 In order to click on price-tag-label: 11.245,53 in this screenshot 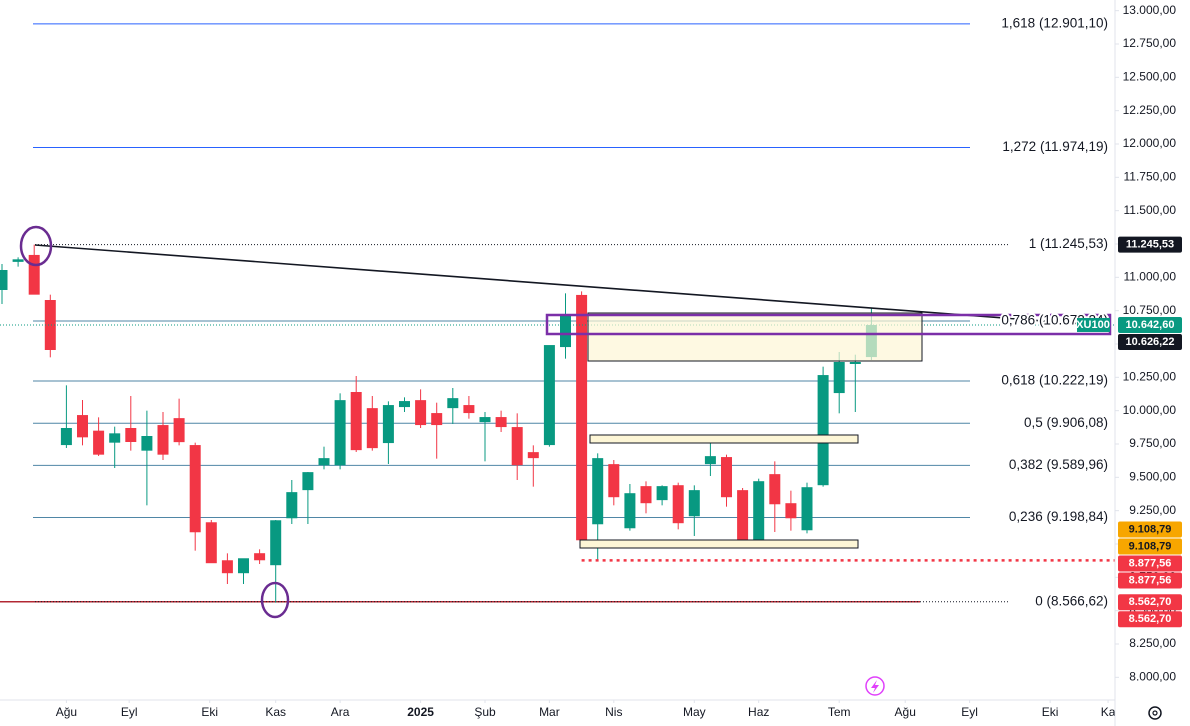, I will do `click(1150, 245)`.